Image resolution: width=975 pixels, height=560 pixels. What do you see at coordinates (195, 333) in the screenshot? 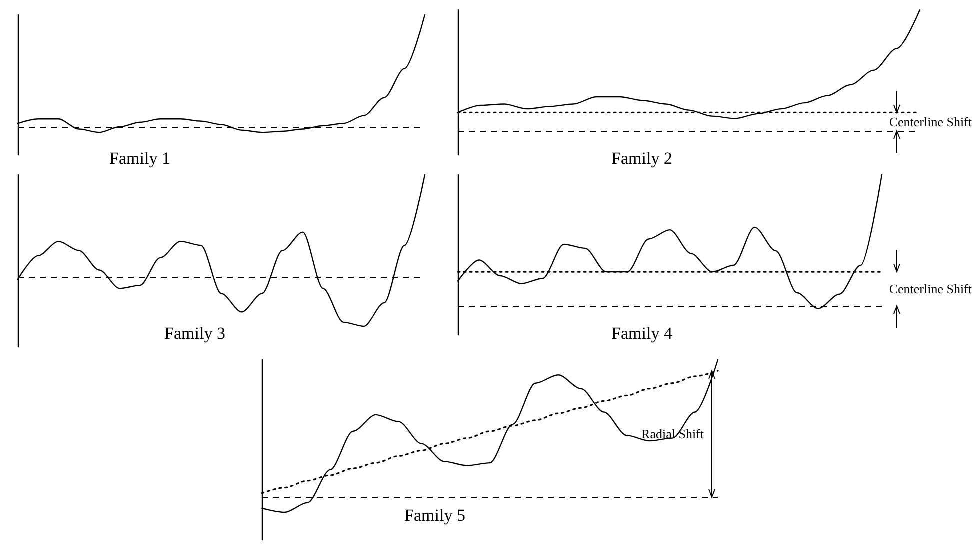
I see `text: Family 3` at bounding box center [195, 333].